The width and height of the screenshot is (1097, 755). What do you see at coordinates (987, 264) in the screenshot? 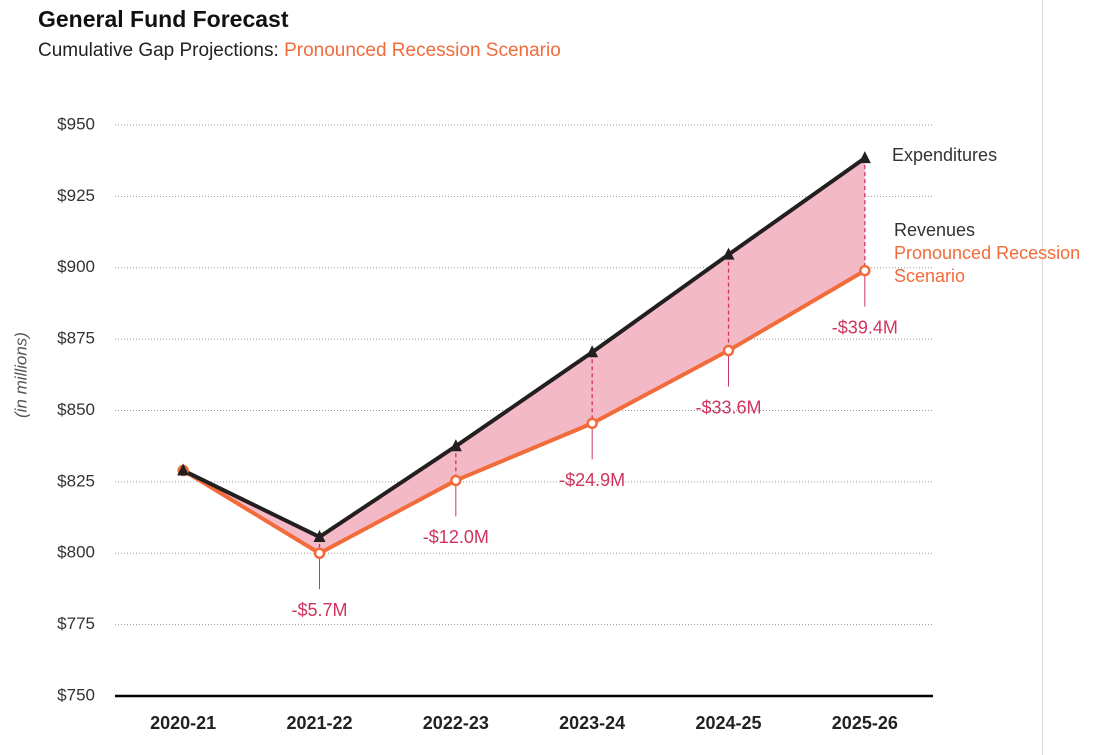
I see `scenario-label: Pronounced Recession Scenario` at bounding box center [987, 264].